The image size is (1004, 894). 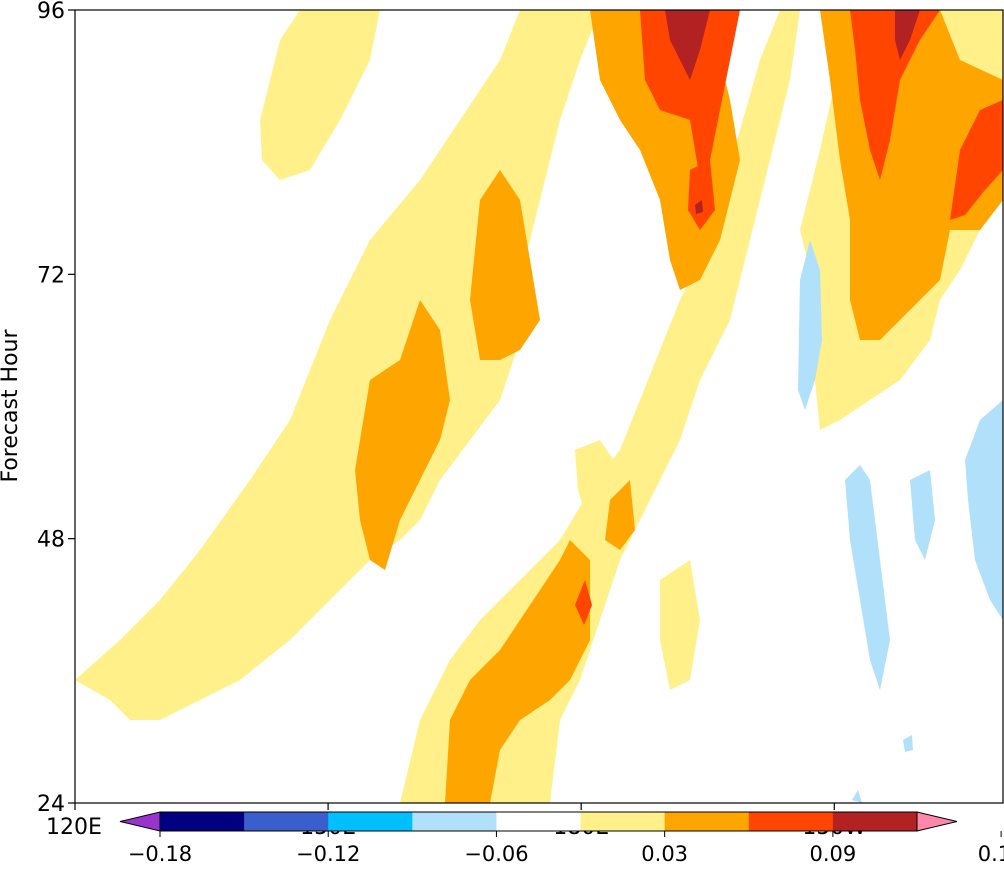 What do you see at coordinates (561, 838) in the screenshot?
I see `colorbar: −0.18 −0.12 −0.06 0.03 0.09 0.15` at bounding box center [561, 838].